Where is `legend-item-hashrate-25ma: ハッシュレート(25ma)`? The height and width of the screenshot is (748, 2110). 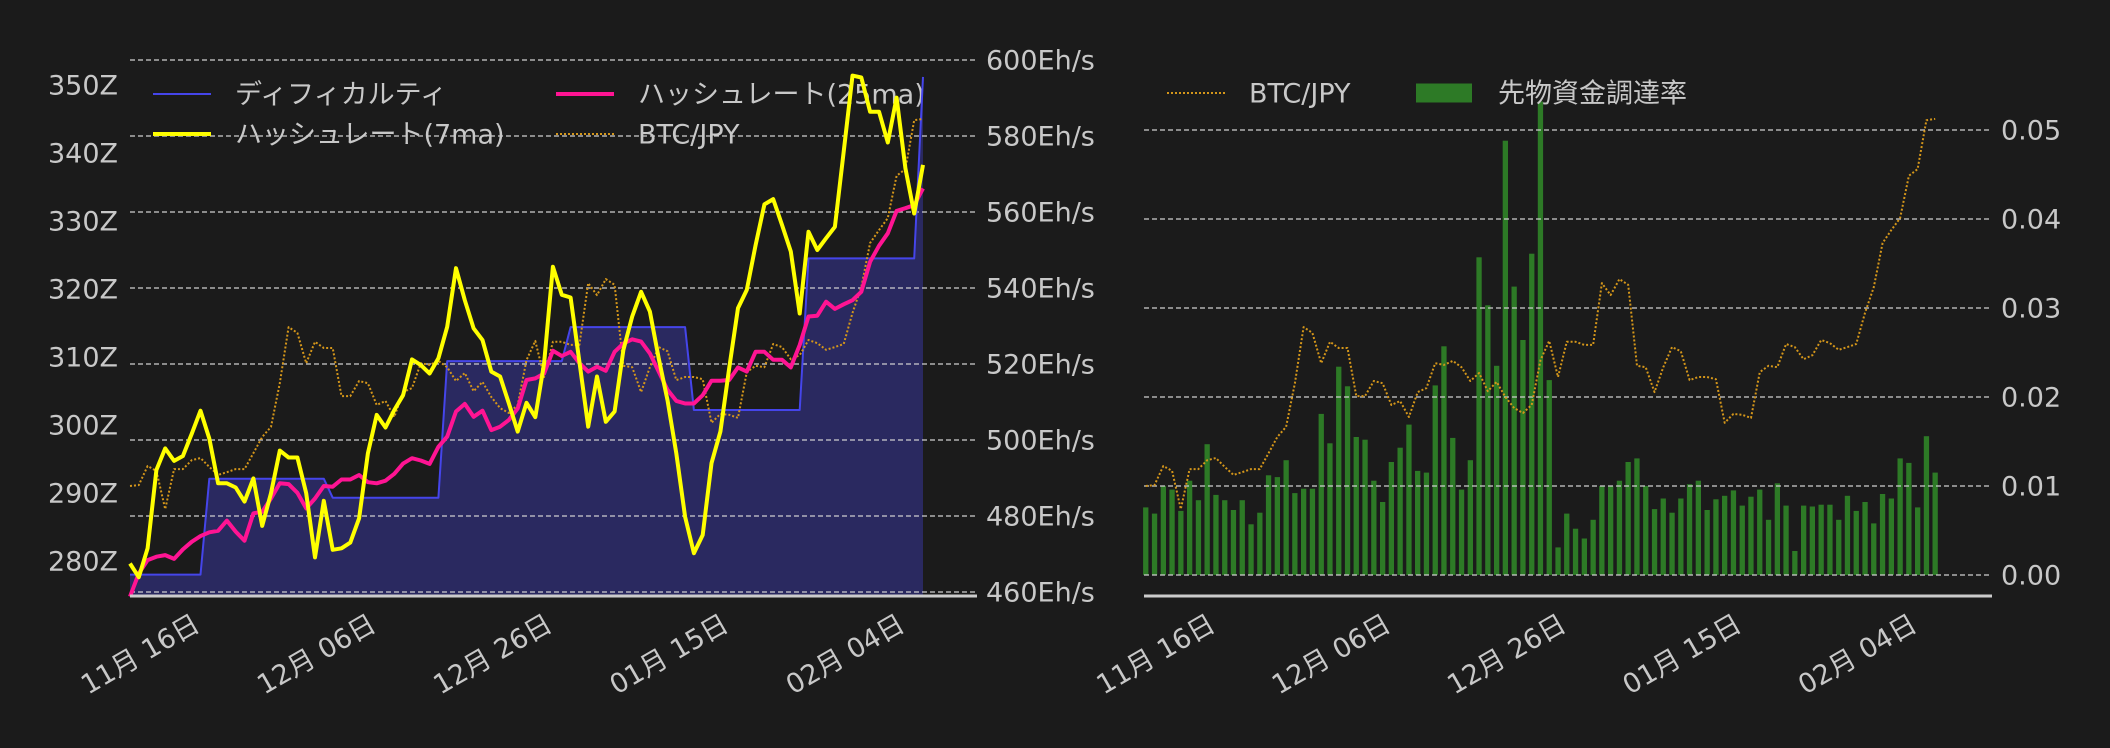
legend-item-hashrate-25ma: ハッシュレート(25ma) is located at coordinates (740, 95).